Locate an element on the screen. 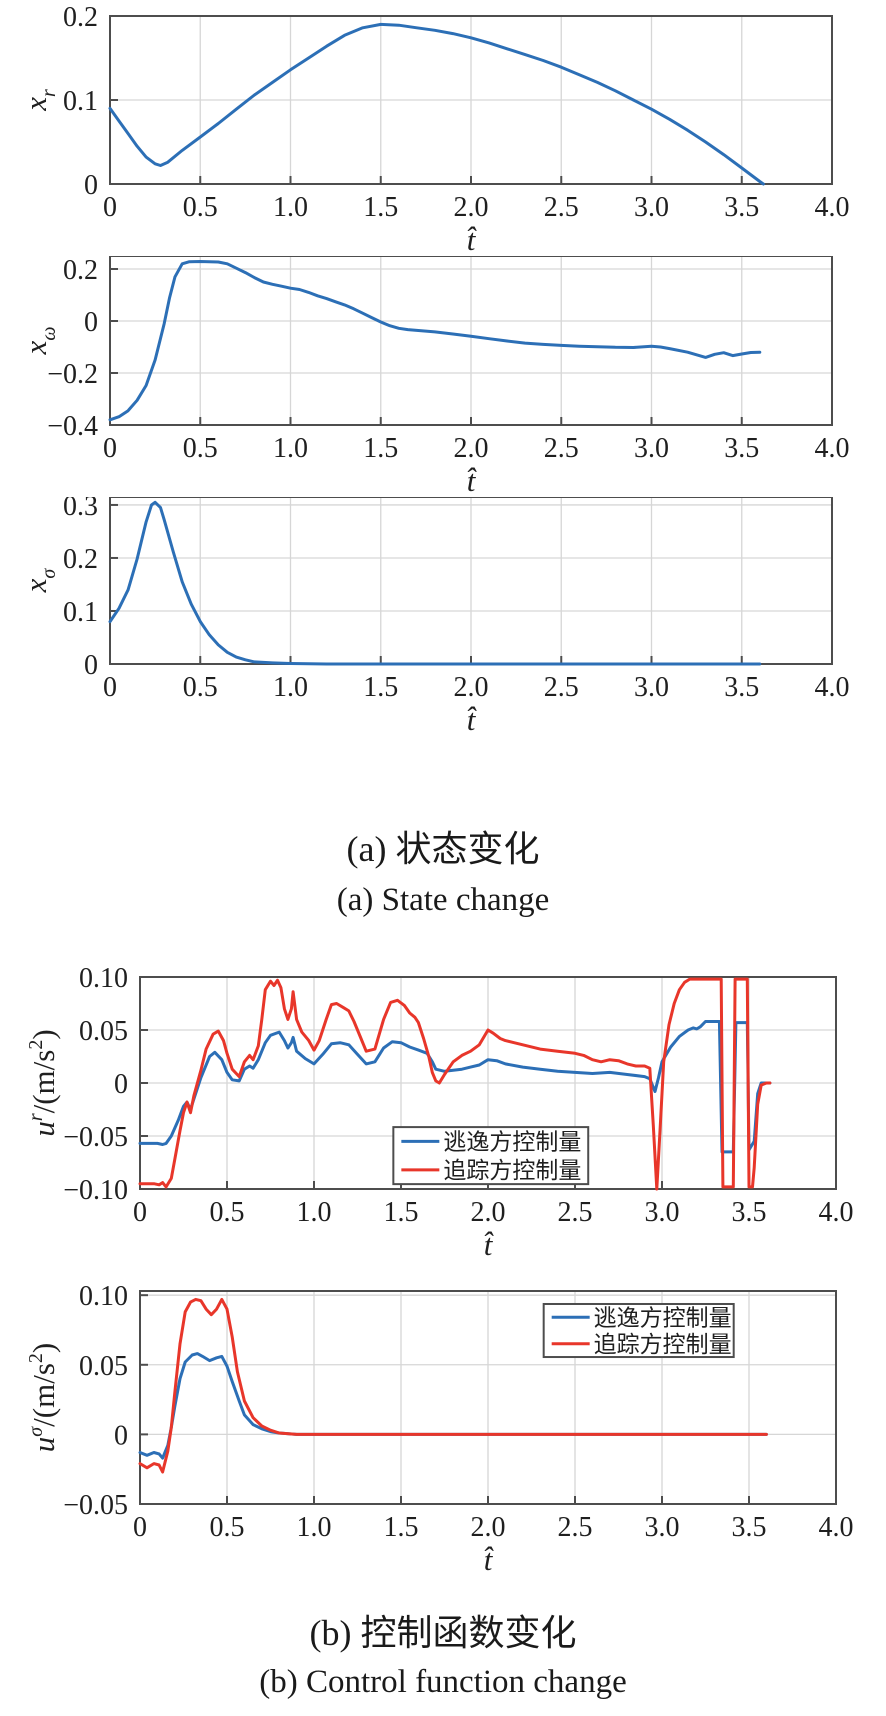 This screenshot has height=1716, width=886. chart-x-sigma: 0 0.5 1.0 1.5 2.0 2.5 3.0 3.5 4.0 0 0.1 0.2 0.3 xσ t̂ is located at coordinates (434, 616).